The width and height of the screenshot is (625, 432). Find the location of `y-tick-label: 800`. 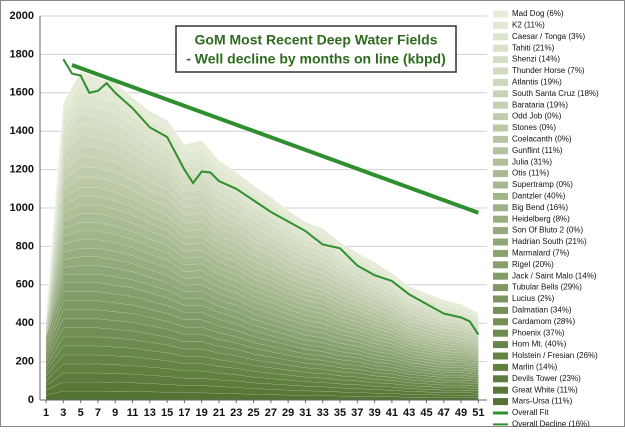

y-tick-label: 800 is located at coordinates (25, 246).